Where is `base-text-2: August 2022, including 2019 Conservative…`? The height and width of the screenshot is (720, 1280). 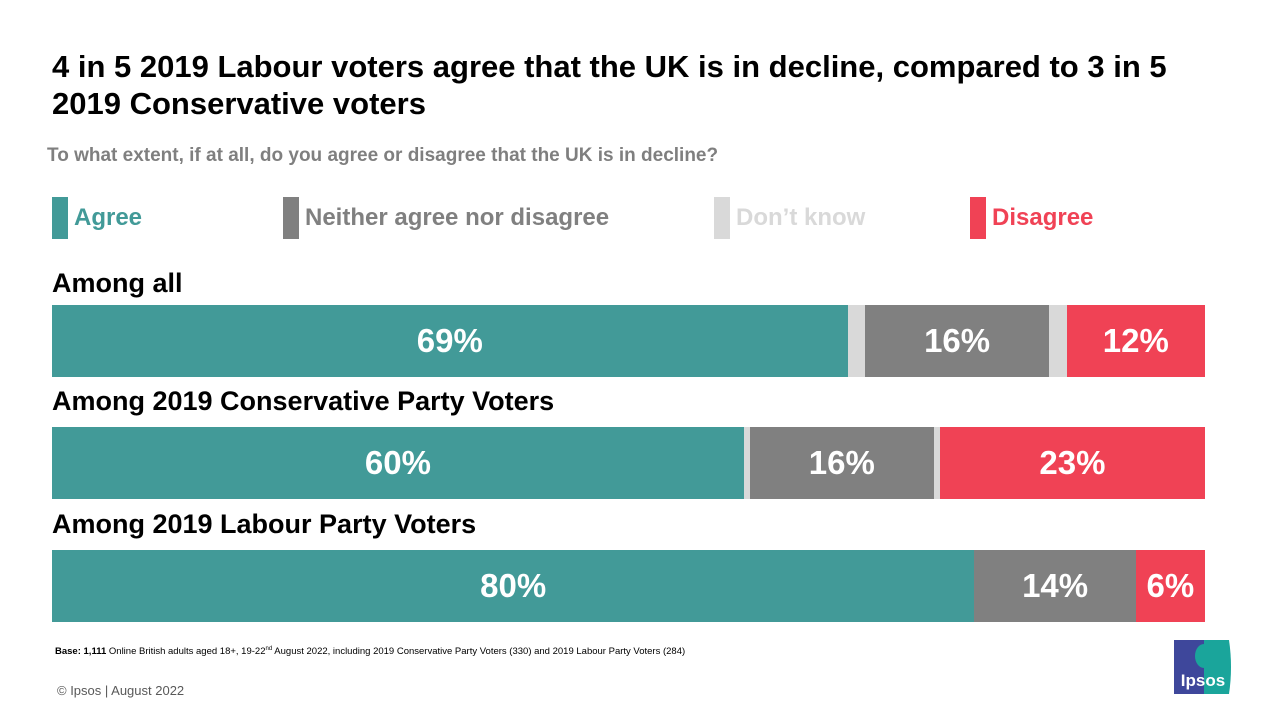 base-text-2: August 2022, including 2019 Conservative… is located at coordinates (480, 652).